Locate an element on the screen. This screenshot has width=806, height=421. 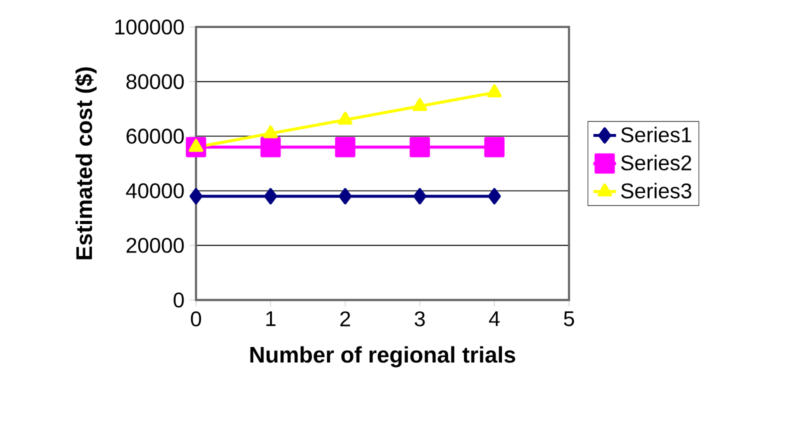
x-tick-label: 2 is located at coordinates (345, 318).